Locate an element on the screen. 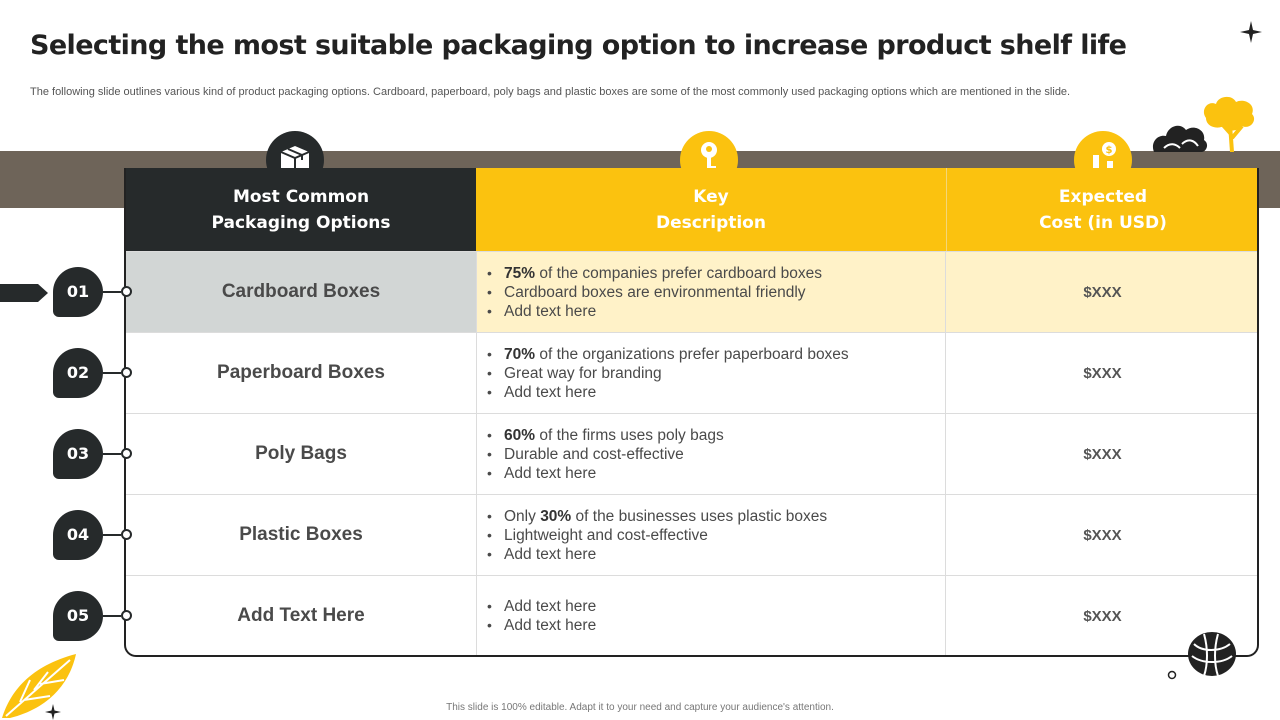  column-header-cost: Expected Cost (in USD) is located at coordinates (1101, 209).